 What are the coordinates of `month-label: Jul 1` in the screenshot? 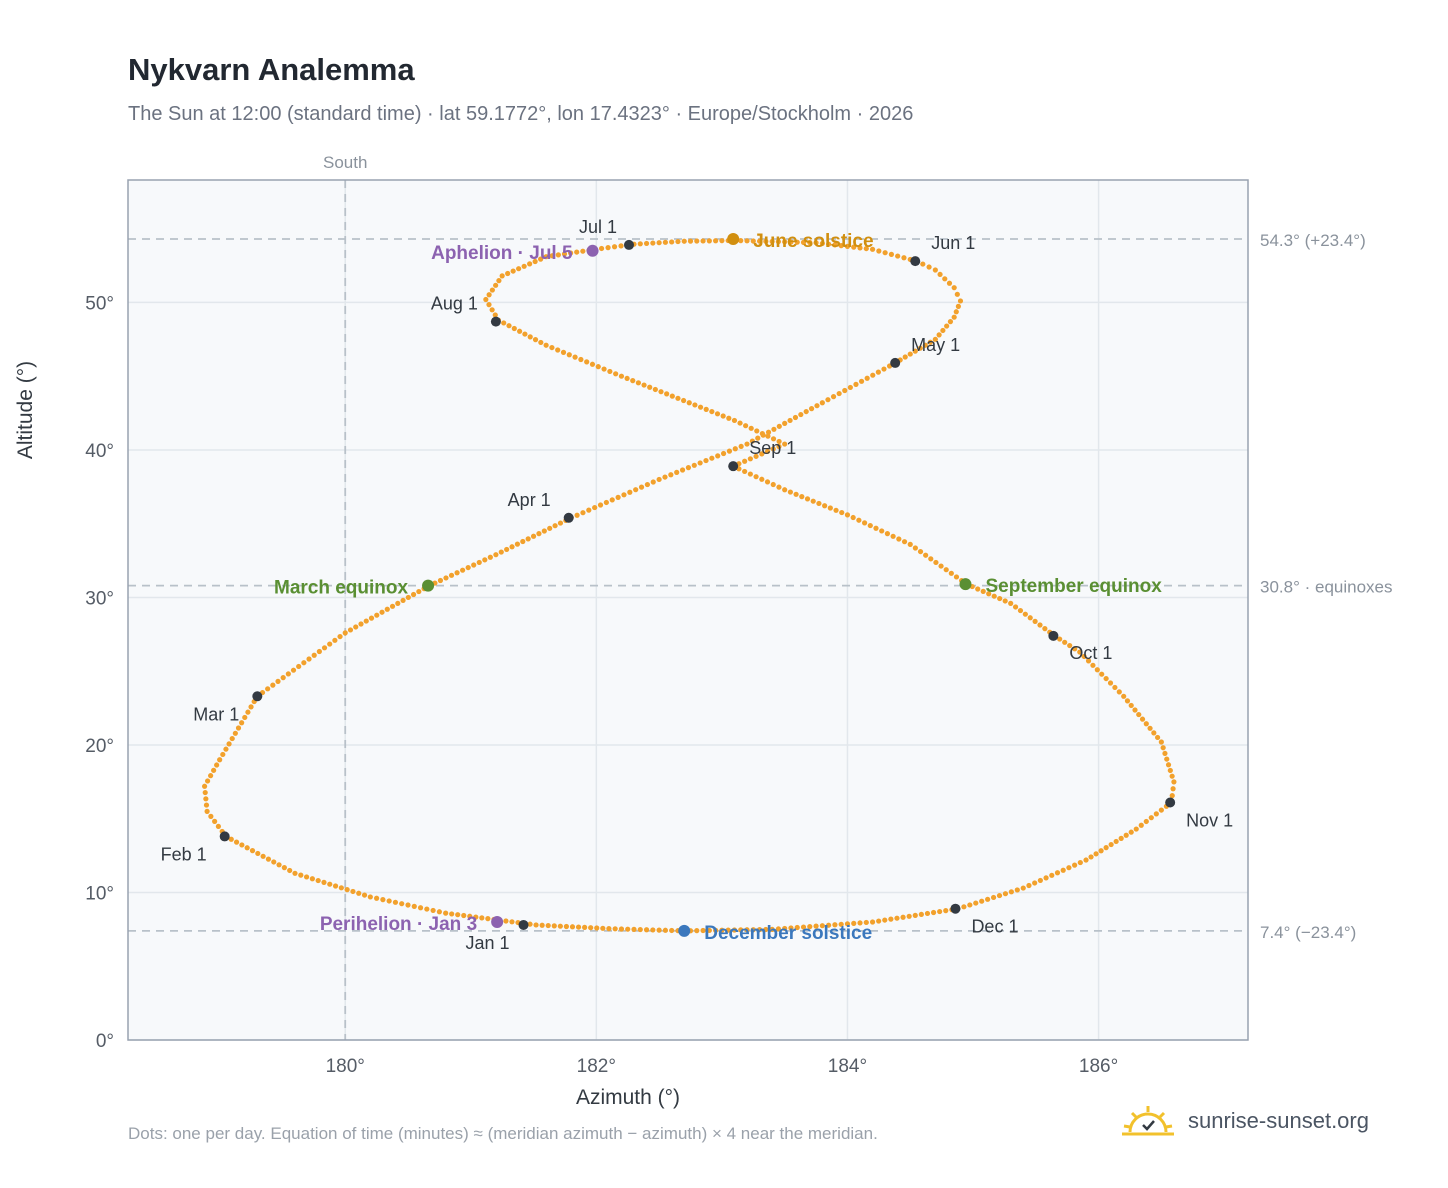 It's located at (598, 227).